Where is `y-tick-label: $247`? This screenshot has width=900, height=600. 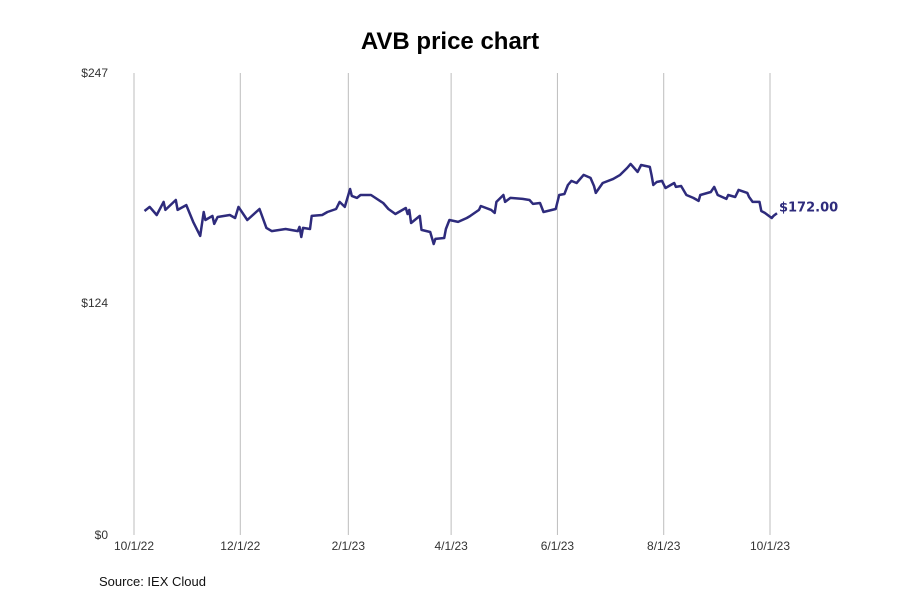
y-tick-label: $247 is located at coordinates (94, 73).